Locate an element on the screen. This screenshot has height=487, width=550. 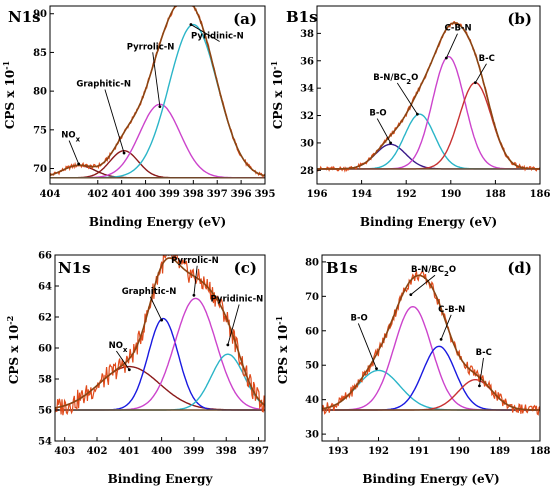
plot-frame is located at coordinates (157, 95).